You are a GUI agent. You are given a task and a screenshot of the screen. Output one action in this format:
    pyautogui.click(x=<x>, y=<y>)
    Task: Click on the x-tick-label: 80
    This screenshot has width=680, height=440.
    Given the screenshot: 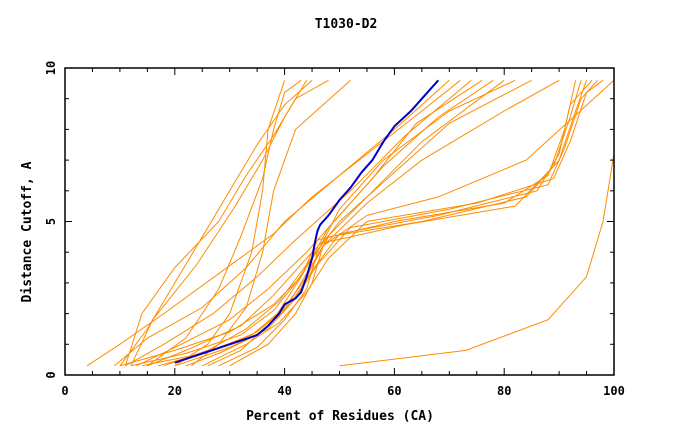 What is the action you would take?
    pyautogui.click(x=504, y=391)
    